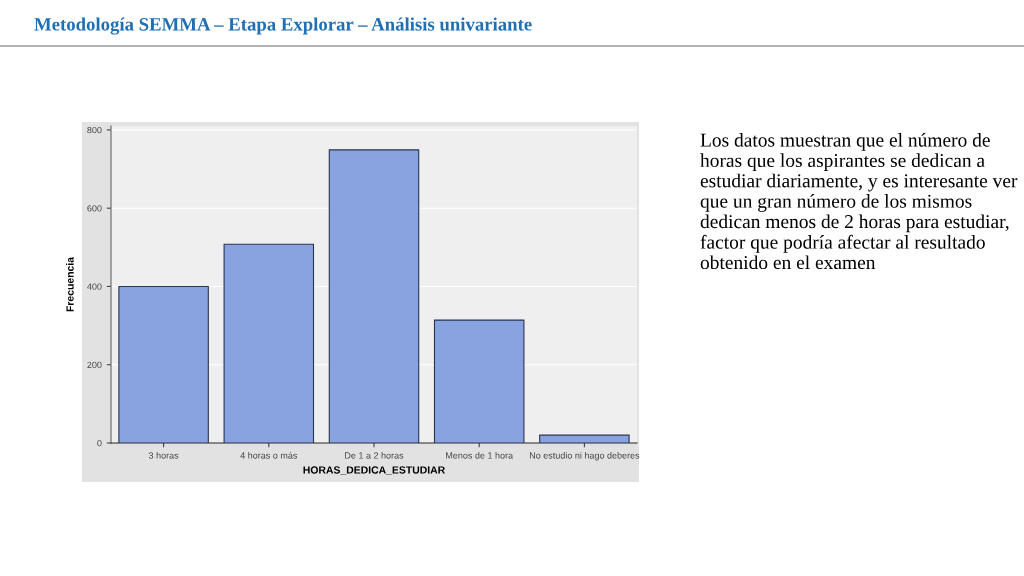  Describe the element at coordinates (374, 470) in the screenshot. I see `x-axis-title: HORAS_DEDICA_ESTUDIAR` at that location.